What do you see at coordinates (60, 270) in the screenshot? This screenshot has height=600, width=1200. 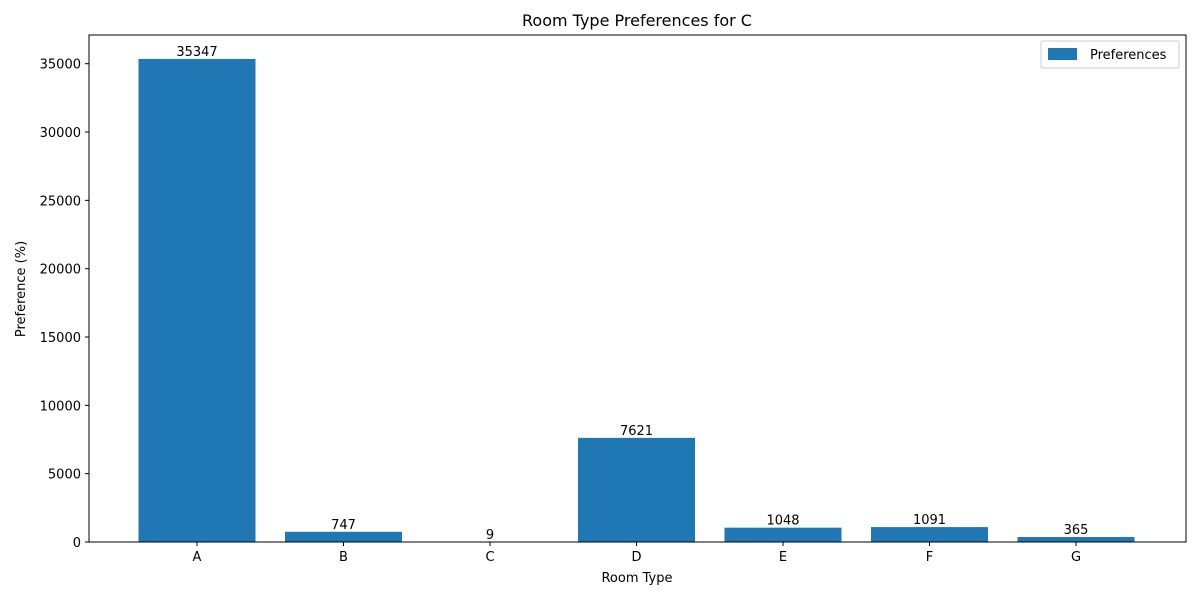 I see `y-tick-label: 20000` at bounding box center [60, 270].